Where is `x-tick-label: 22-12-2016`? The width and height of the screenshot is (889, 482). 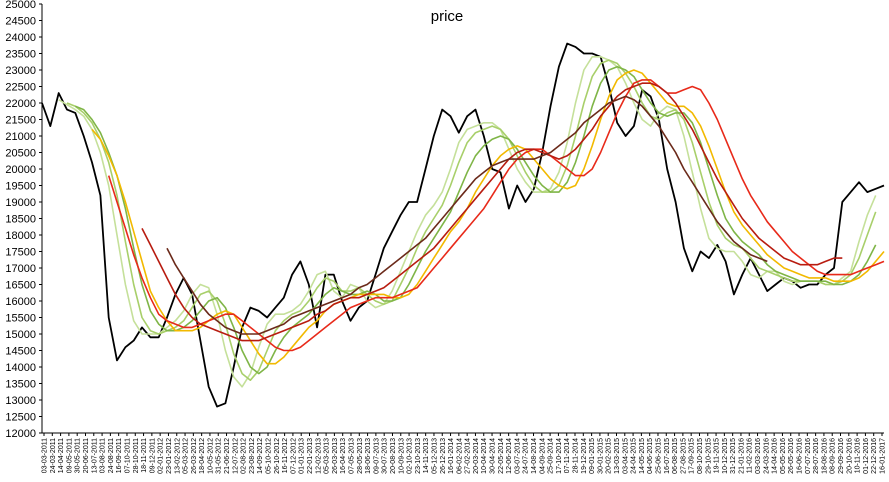
x-tick-label: 22-12-2016 is located at coordinates (874, 456).